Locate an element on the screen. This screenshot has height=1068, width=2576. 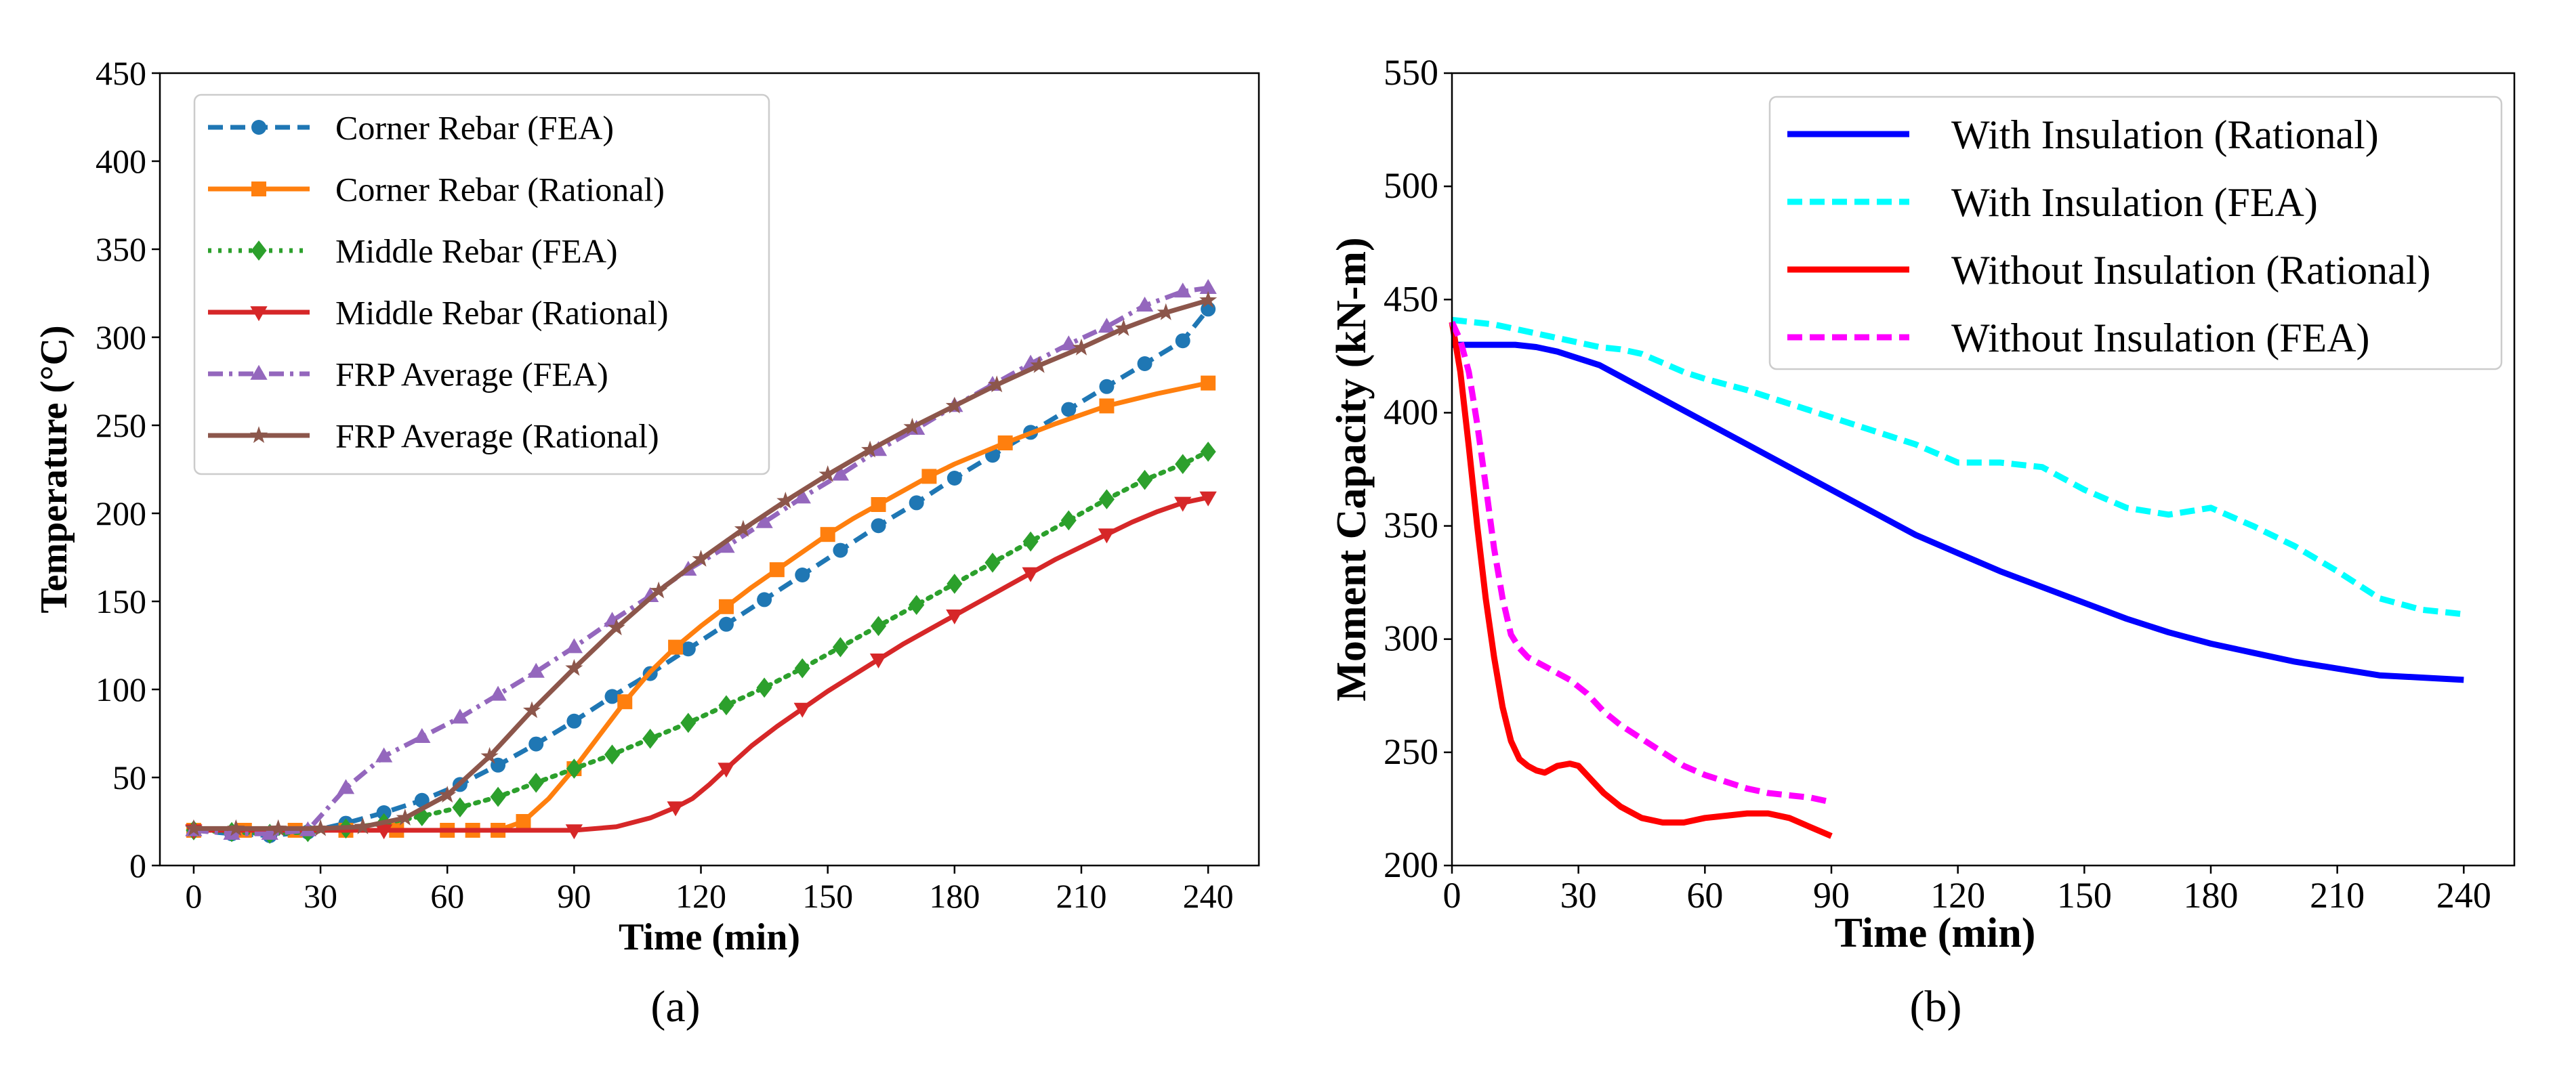
legend-label: Corner Rebar (FEA) is located at coordinates (474, 128).